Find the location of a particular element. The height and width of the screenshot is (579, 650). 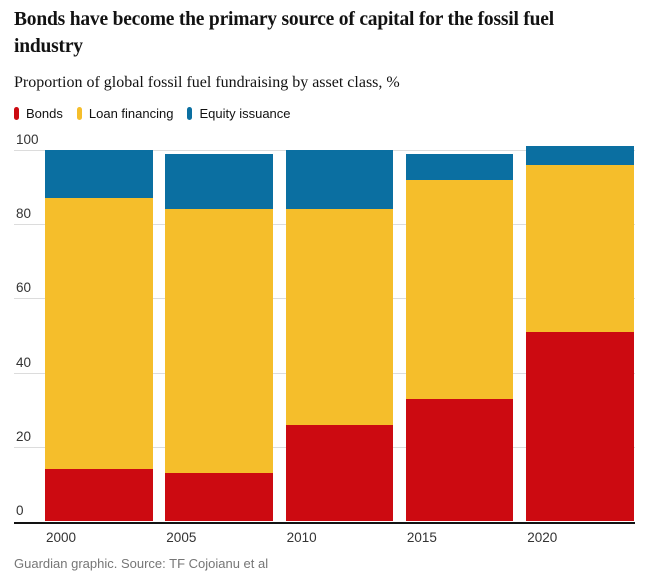

equity-issuance-swatch-icon is located at coordinates (190, 113).